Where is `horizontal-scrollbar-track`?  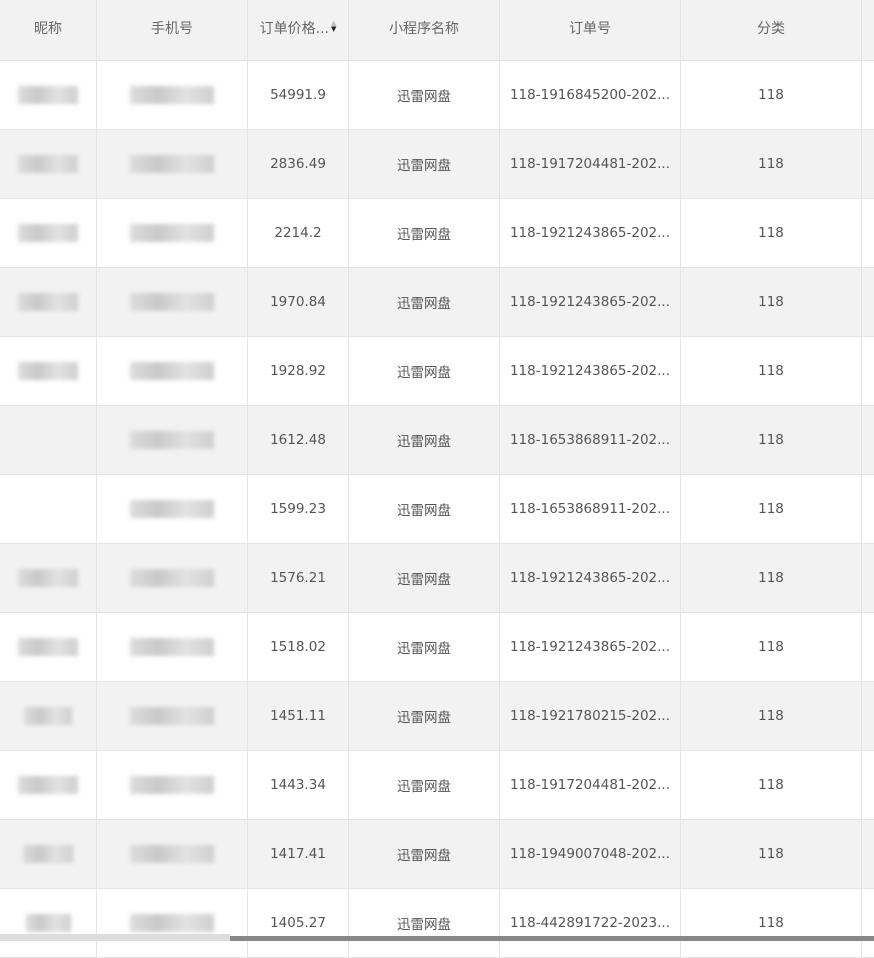 horizontal-scrollbar-track is located at coordinates (437, 938).